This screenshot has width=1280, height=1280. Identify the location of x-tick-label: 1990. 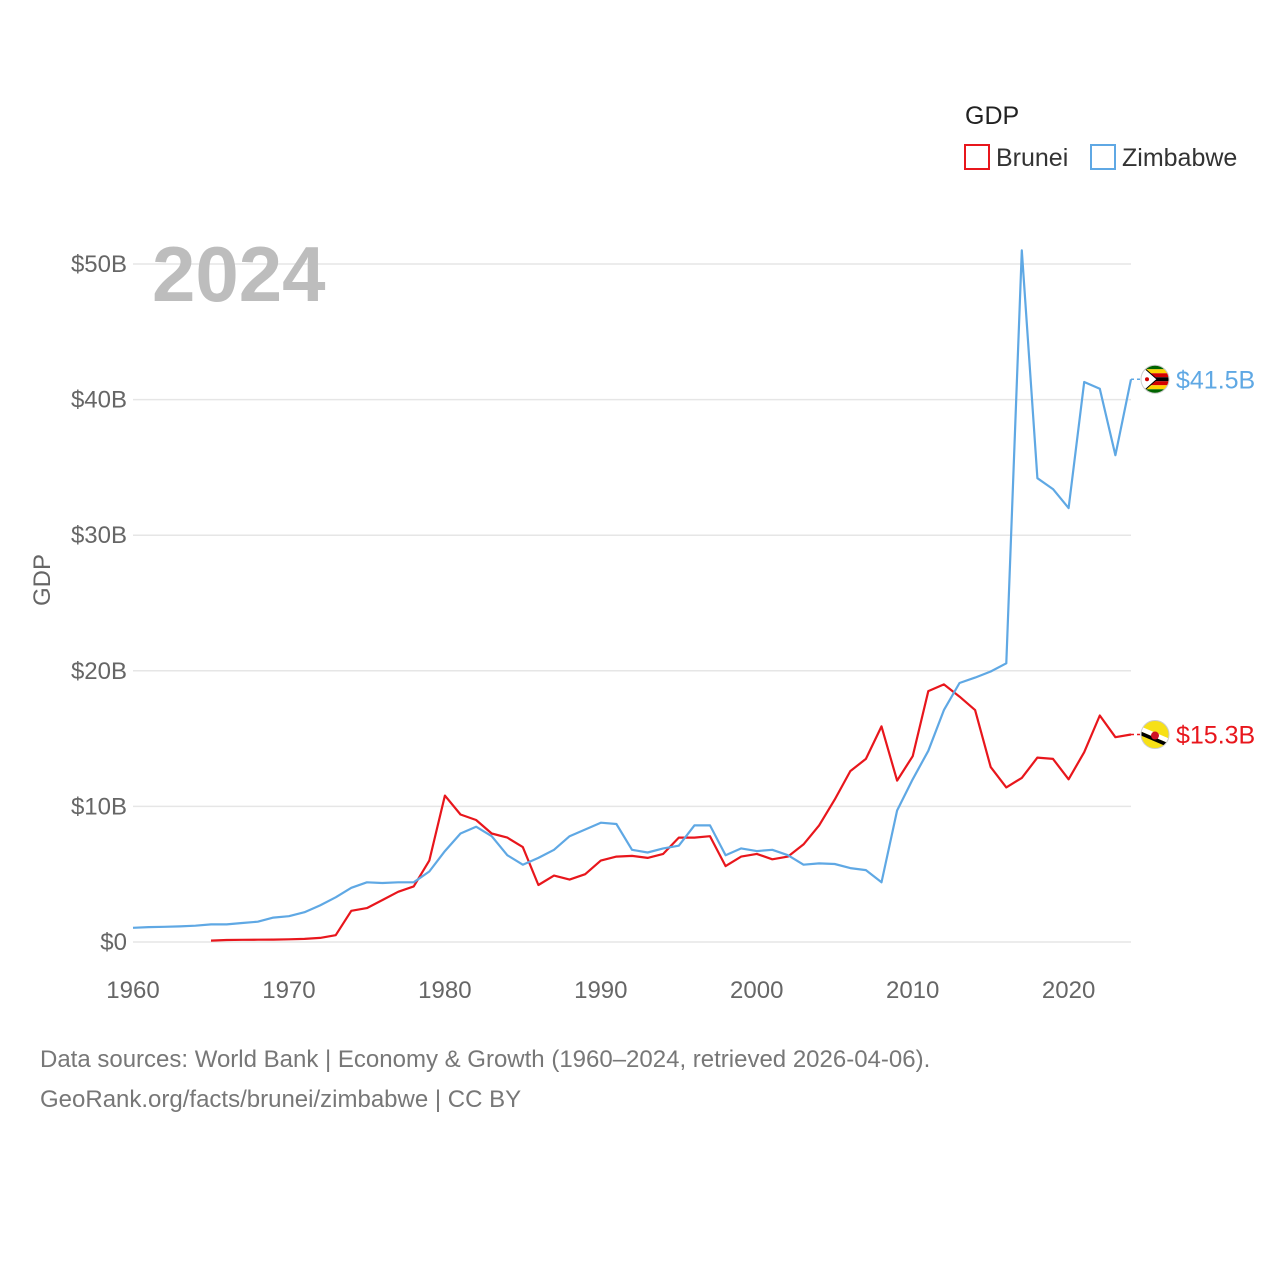
(600, 990).